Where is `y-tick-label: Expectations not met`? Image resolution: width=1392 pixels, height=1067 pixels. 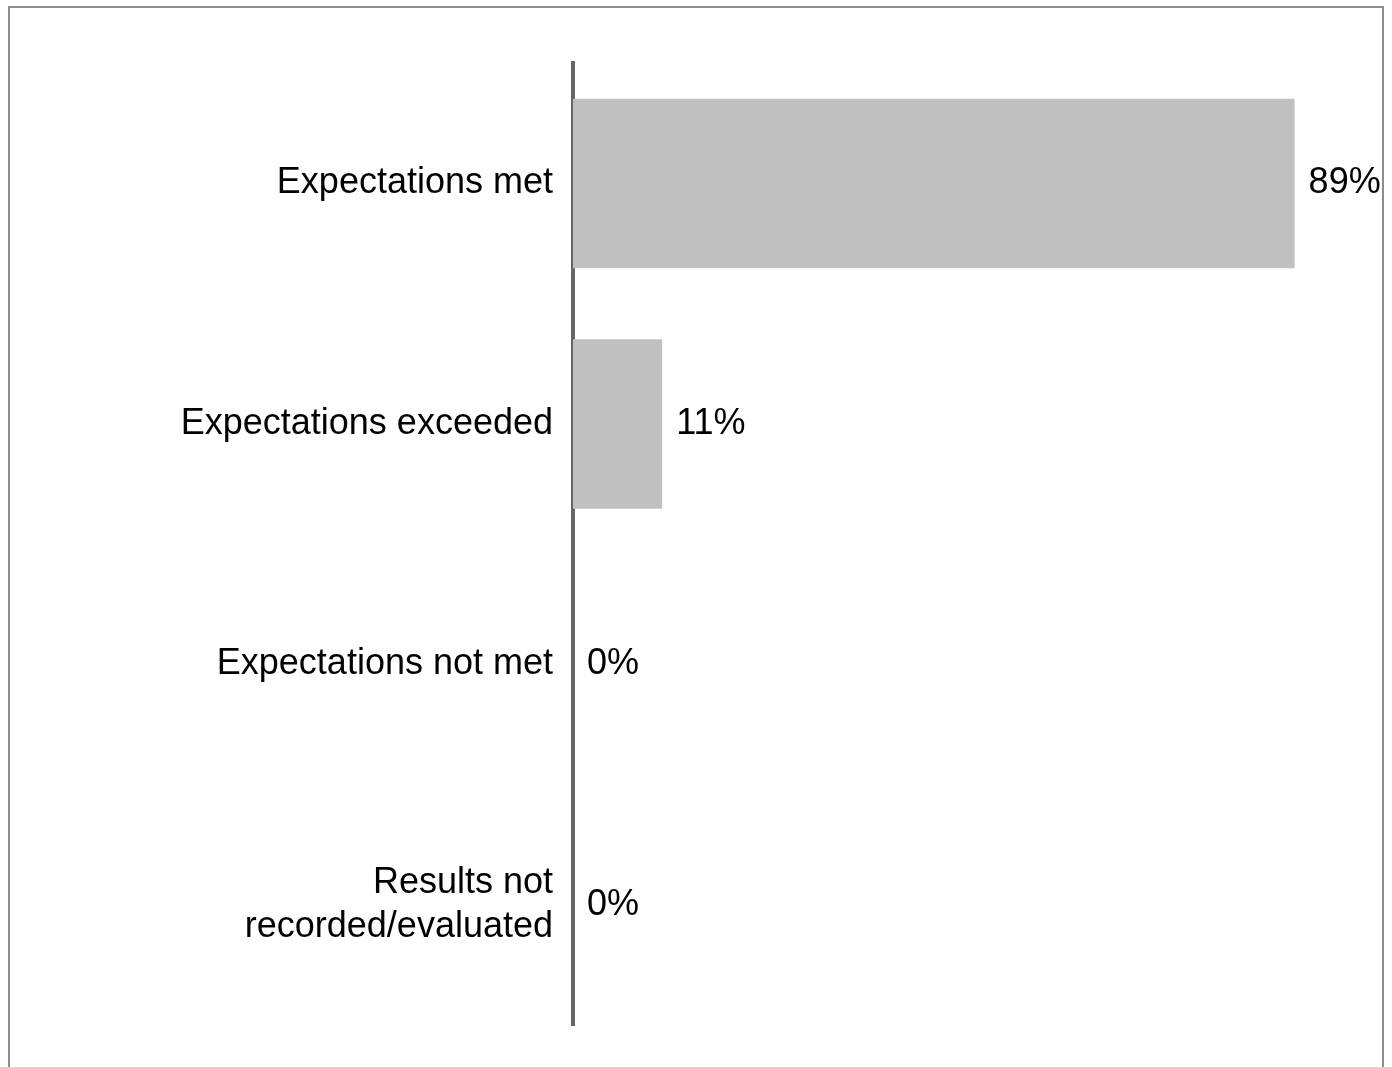 y-tick-label: Expectations not met is located at coordinates (384, 662).